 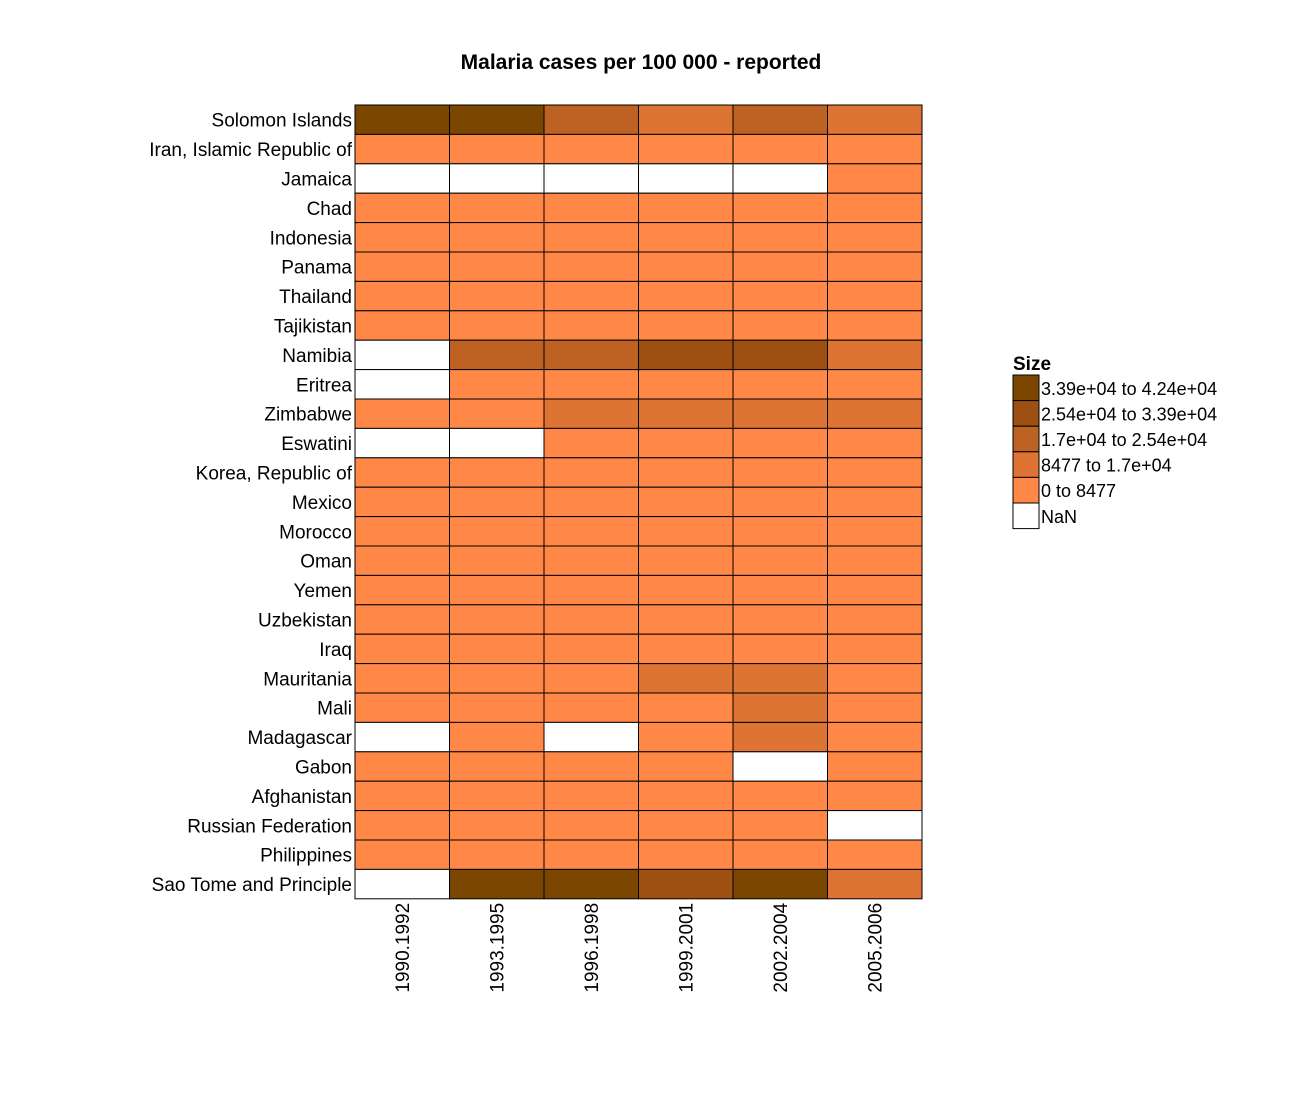 What do you see at coordinates (315, 532) in the screenshot?
I see `row-label: Morocco` at bounding box center [315, 532].